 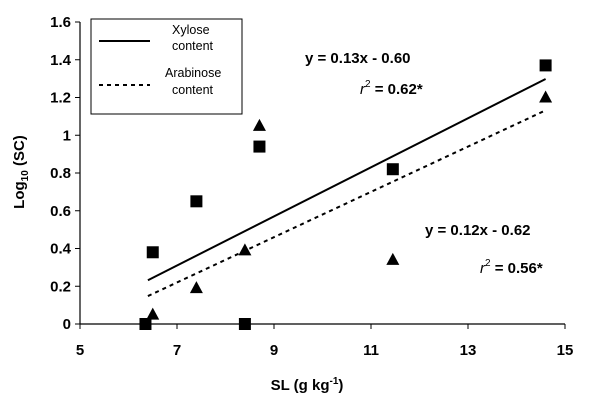 What do you see at coordinates (340, 385) in the screenshot?
I see `x-axis-title-tail: )` at bounding box center [340, 385].